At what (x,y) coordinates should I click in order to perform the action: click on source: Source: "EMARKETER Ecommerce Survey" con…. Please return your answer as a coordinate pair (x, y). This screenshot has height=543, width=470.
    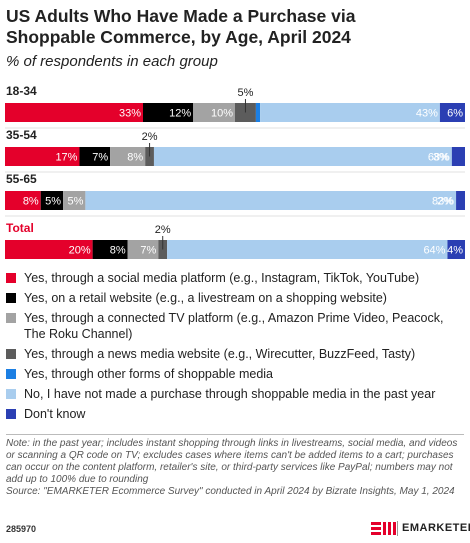
    Looking at the image, I should click on (230, 491).